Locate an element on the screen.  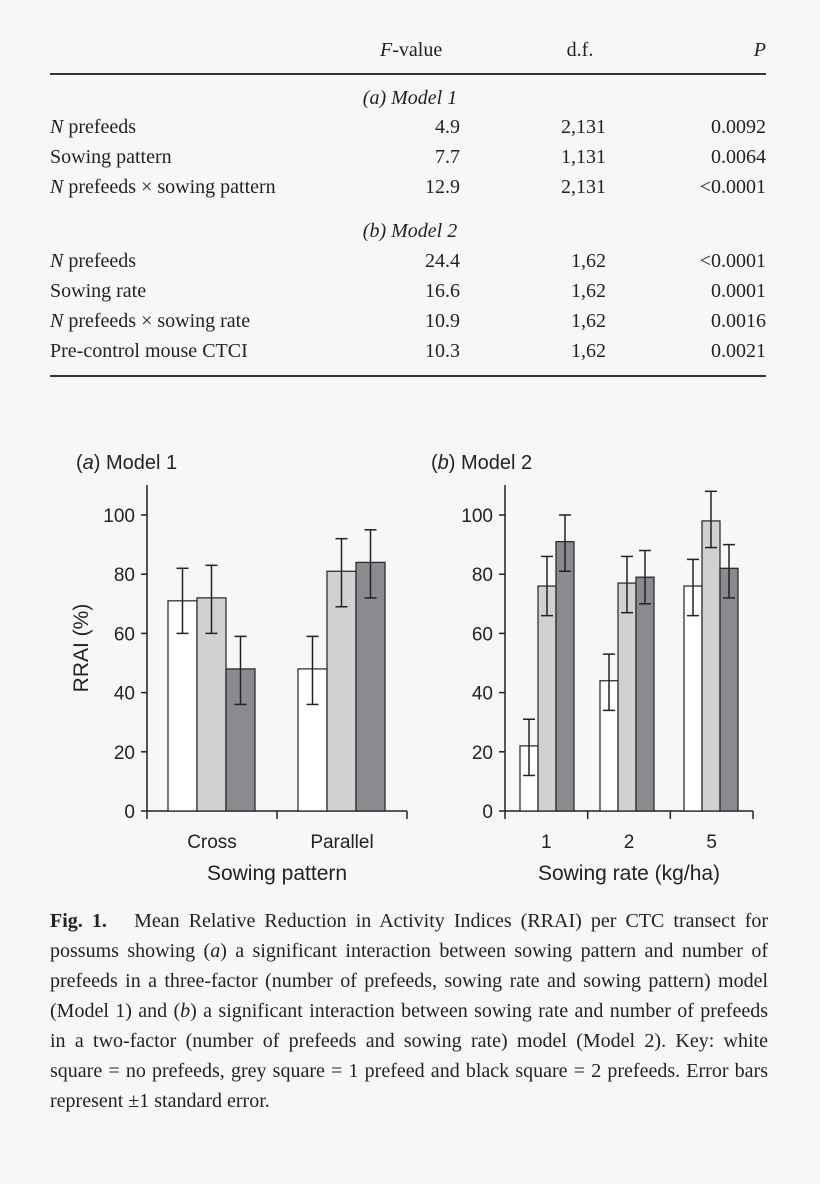
row-label: Pre-control mouse CTCI is located at coordinates (149, 351).